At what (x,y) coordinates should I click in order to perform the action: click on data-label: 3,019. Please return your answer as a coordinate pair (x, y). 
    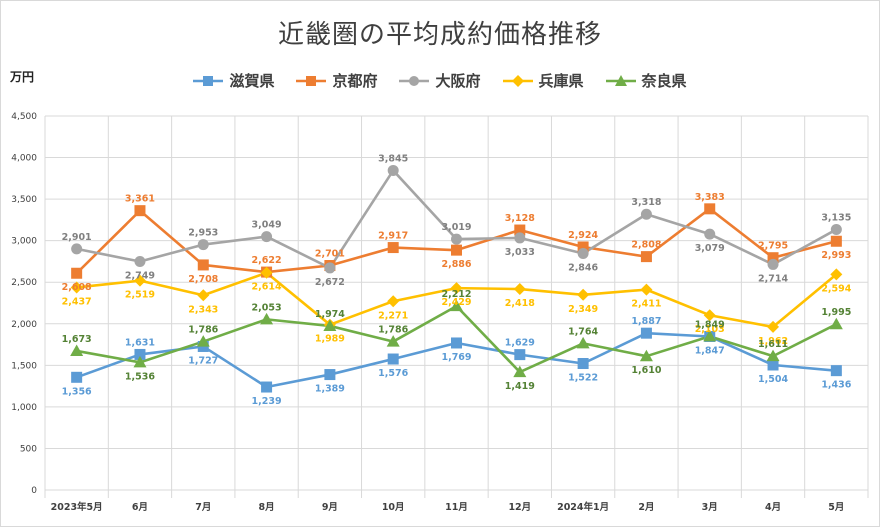
    Looking at the image, I should click on (456, 227).